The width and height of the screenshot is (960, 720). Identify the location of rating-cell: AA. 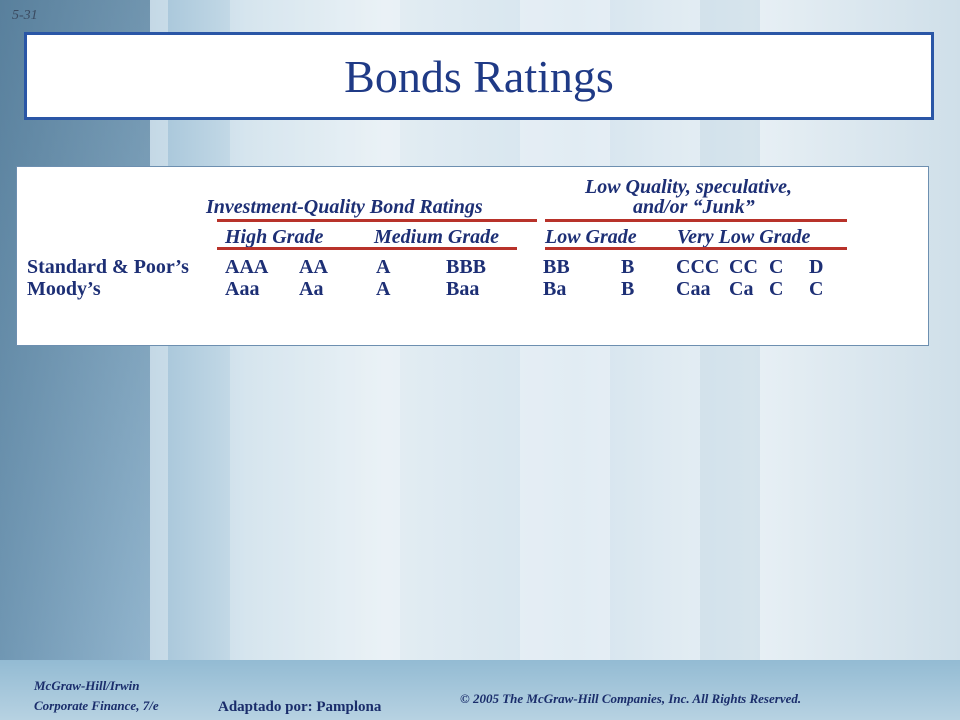
(313, 267).